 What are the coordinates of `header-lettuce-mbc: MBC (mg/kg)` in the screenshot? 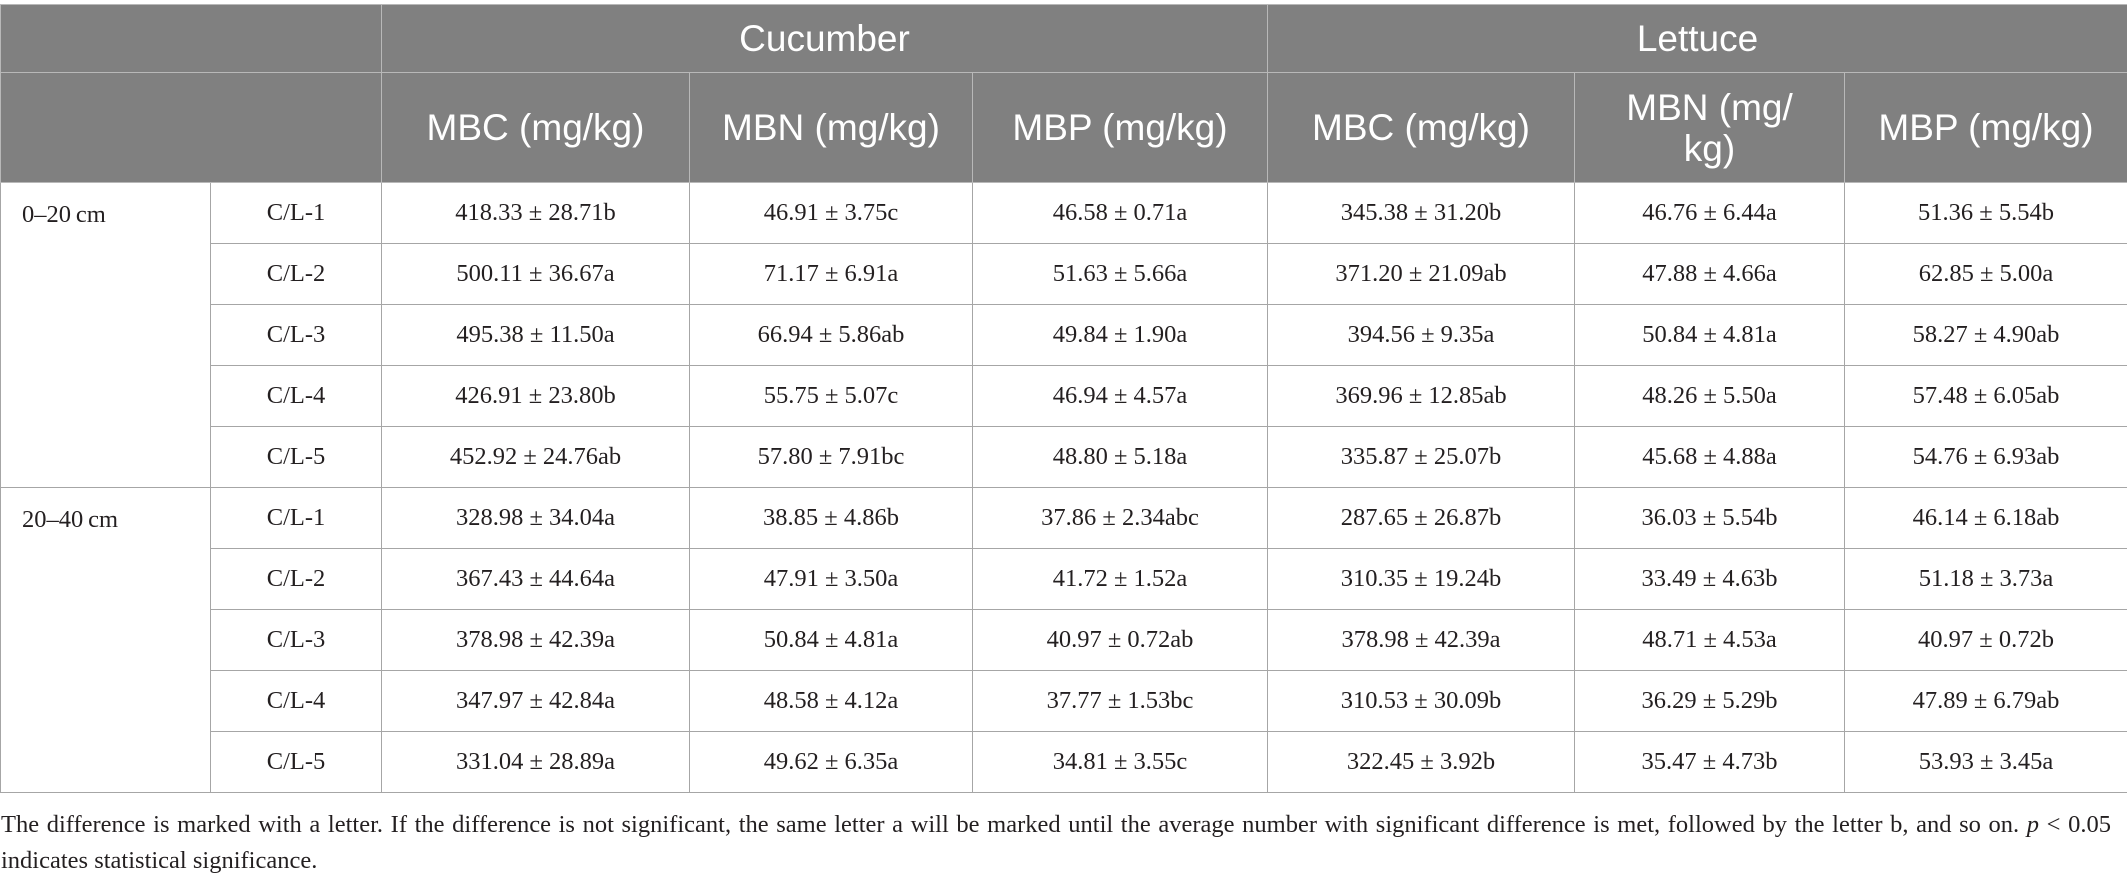 It's located at (1421, 127).